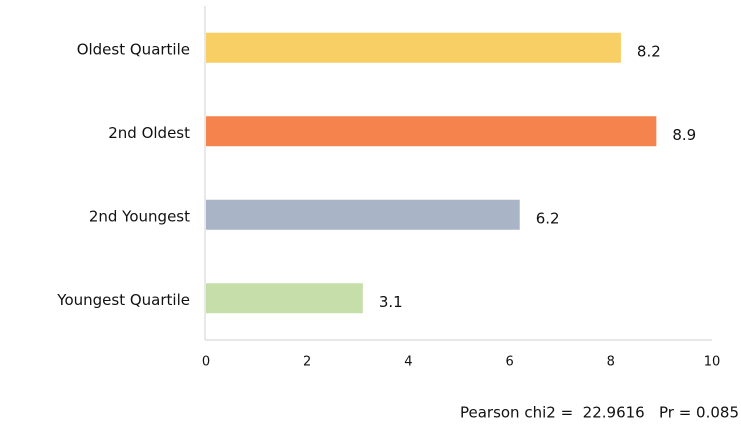  What do you see at coordinates (684, 135) in the screenshot?
I see `data-label: 8.9` at bounding box center [684, 135].